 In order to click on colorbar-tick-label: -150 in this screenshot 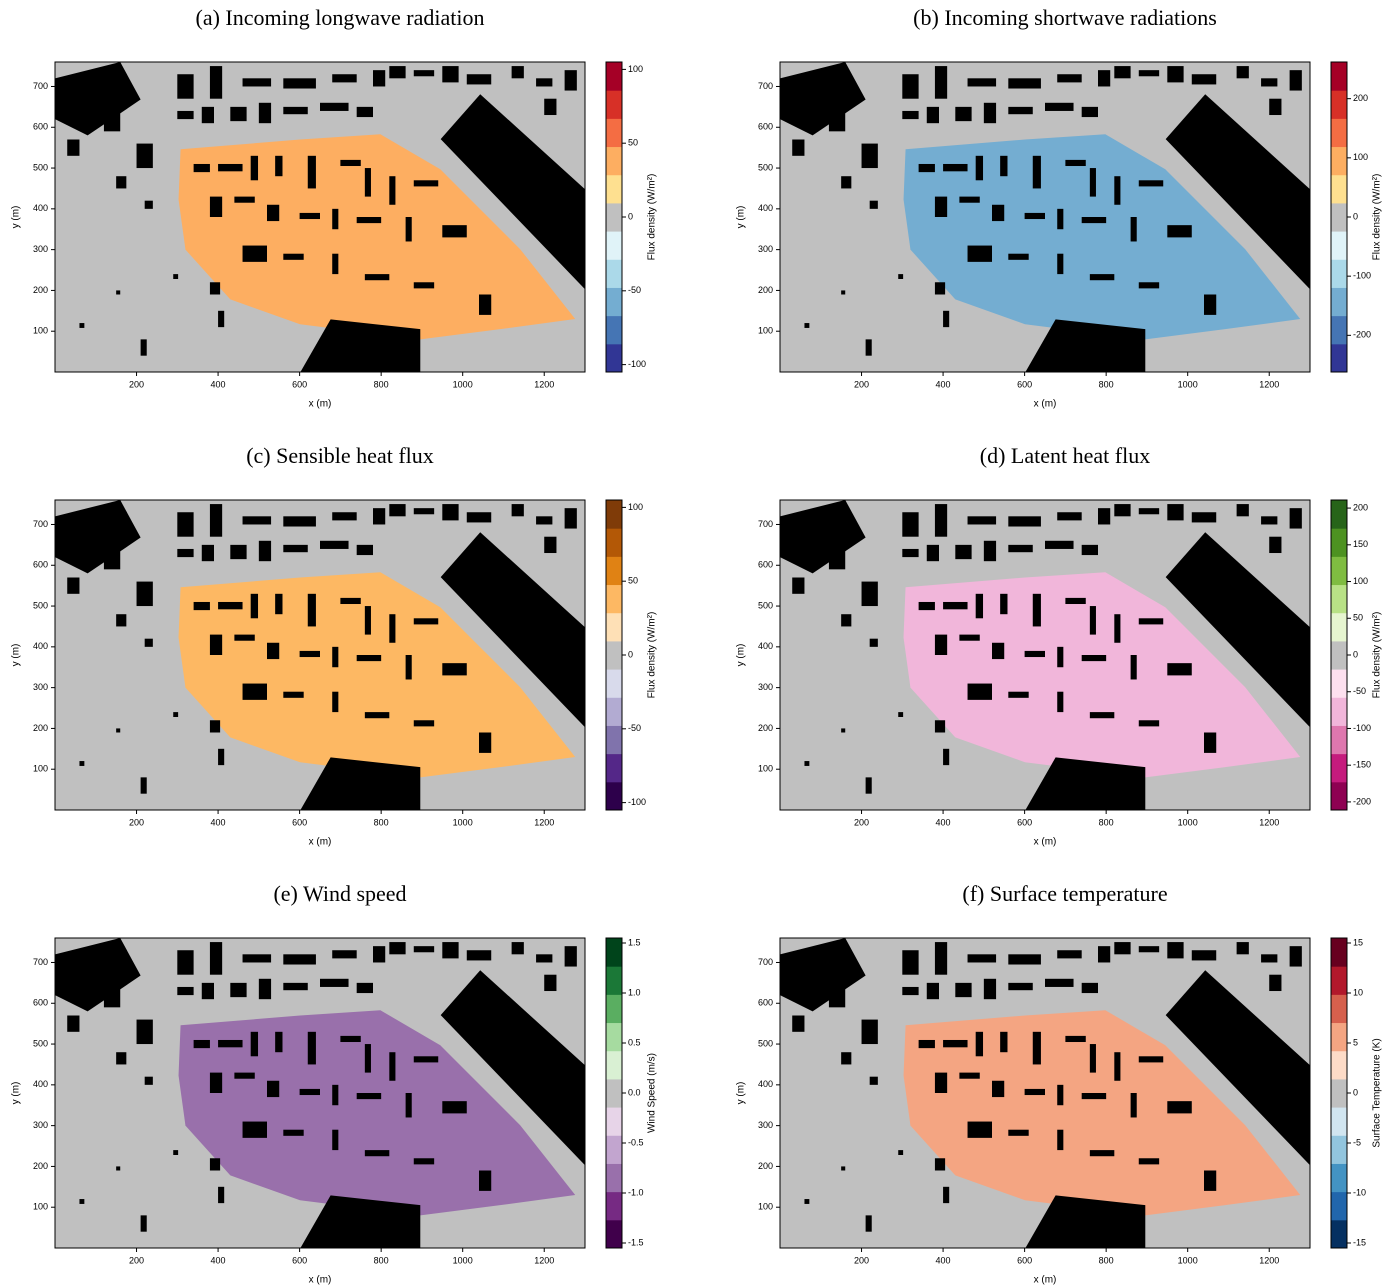, I will do `click(1362, 765)`.